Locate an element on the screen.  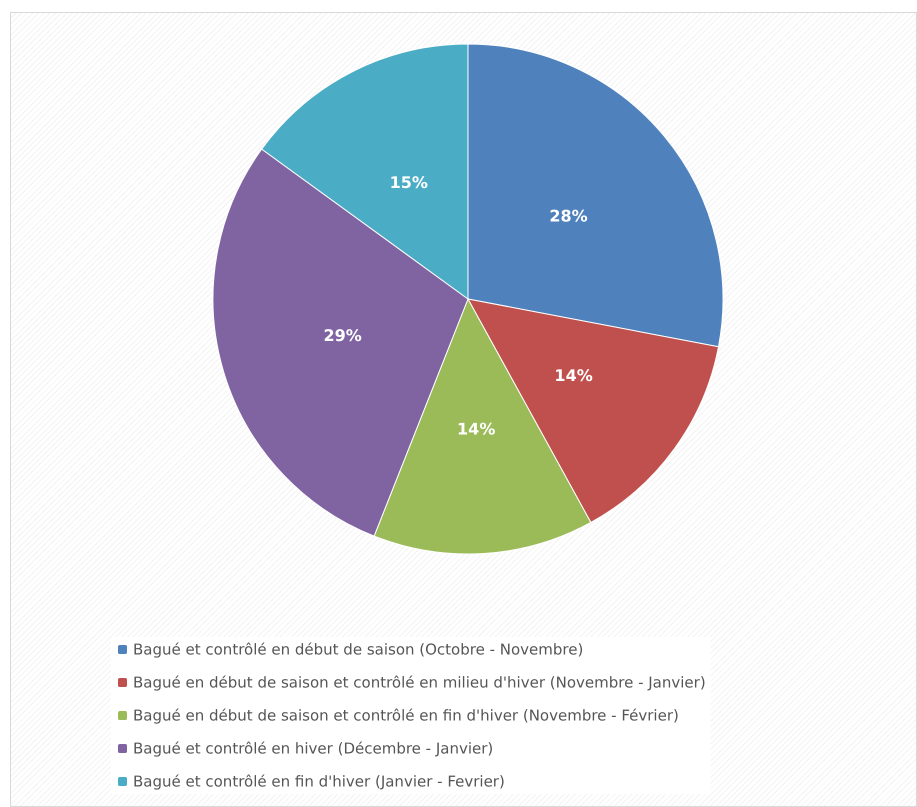
legend-label: Bagué en début de saison et contrôlé en milieu d'hiver (Novembre - Janvier) is located at coordinates (419, 683).